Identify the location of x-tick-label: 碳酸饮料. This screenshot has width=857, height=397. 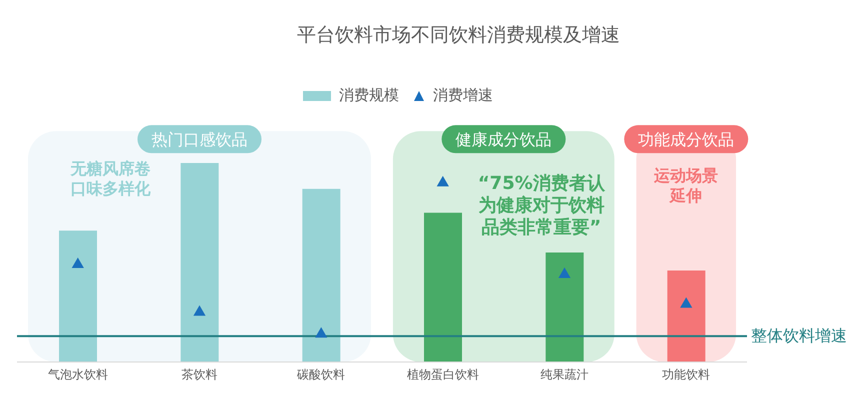
(321, 375).